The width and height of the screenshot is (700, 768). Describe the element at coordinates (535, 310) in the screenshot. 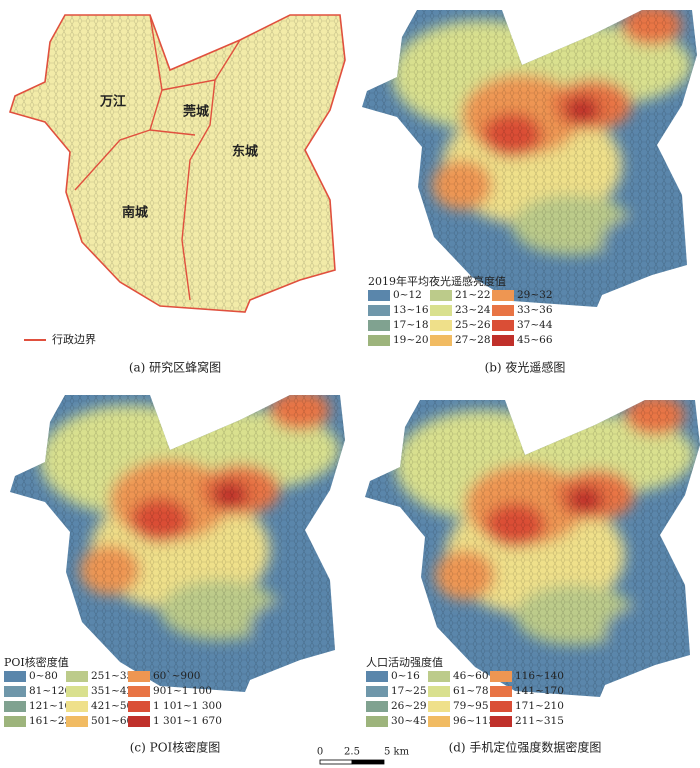

I see `legend-label: 33~36` at that location.